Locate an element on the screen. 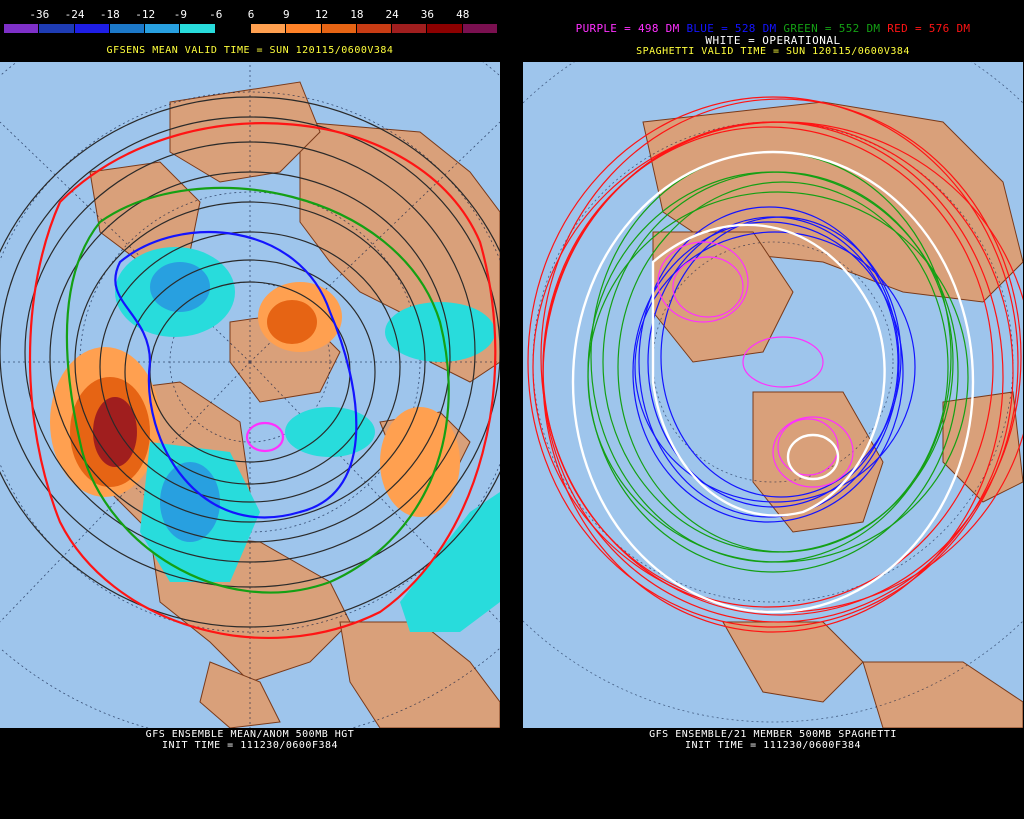  mean-title-line2: INIT TIME = 111230/0600F384 is located at coordinates (250, 745).